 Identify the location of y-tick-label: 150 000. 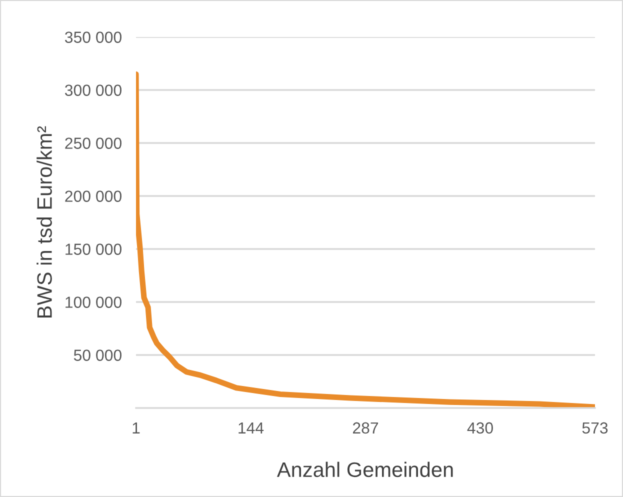
(94, 249).